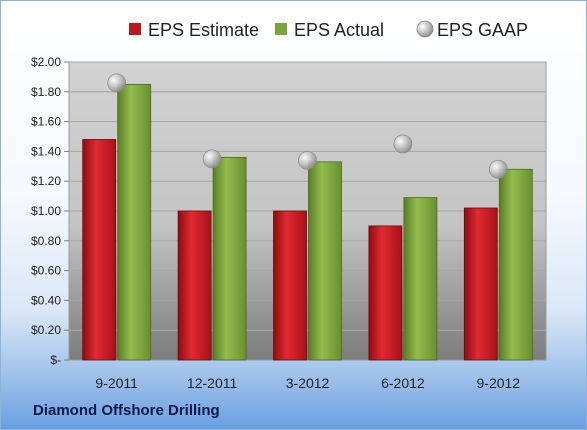 This screenshot has height=430, width=587. I want to click on legend: EPS Estimate EPS Actual EPS GAAP, so click(328, 30).